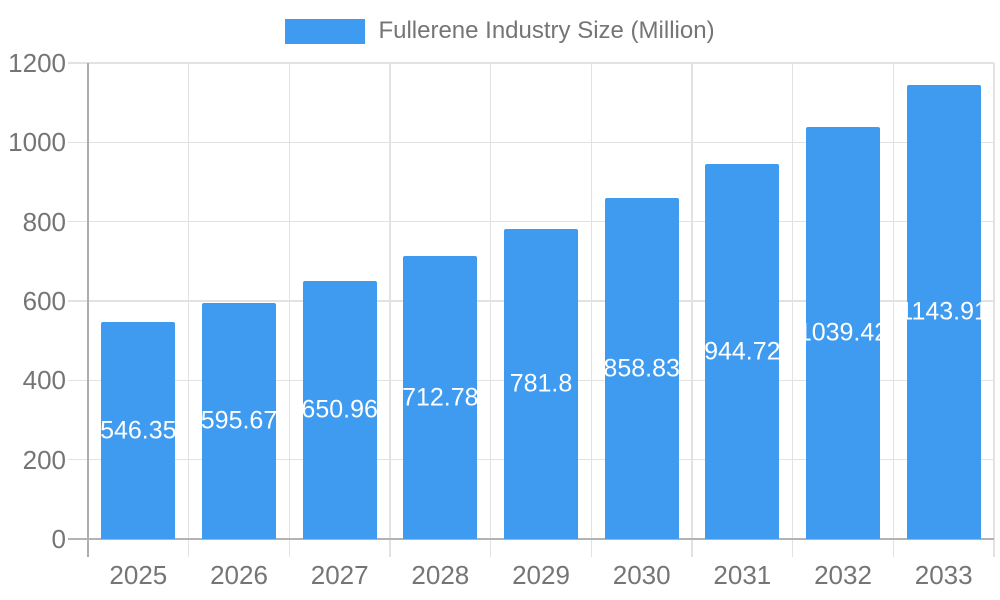 The image size is (1000, 600). Describe the element at coordinates (641, 575) in the screenshot. I see `x-tick-label: 2030` at that location.